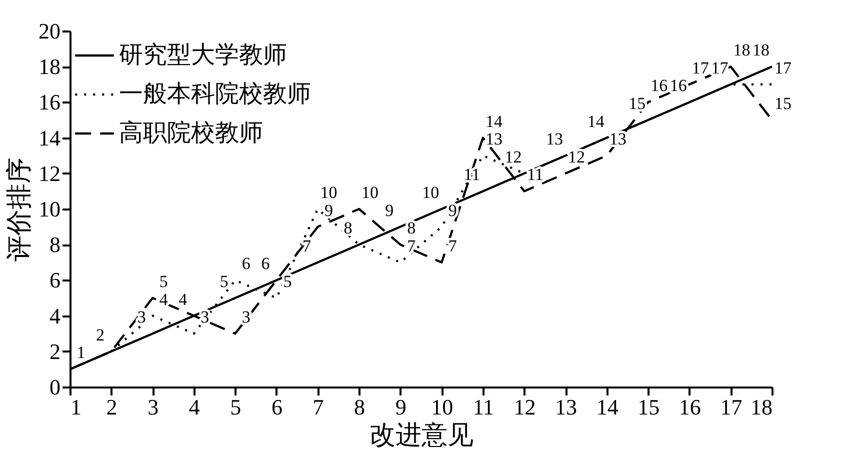 The height and width of the screenshot is (470, 858). Describe the element at coordinates (483, 407) in the screenshot. I see `x-tick-label: 11` at that location.